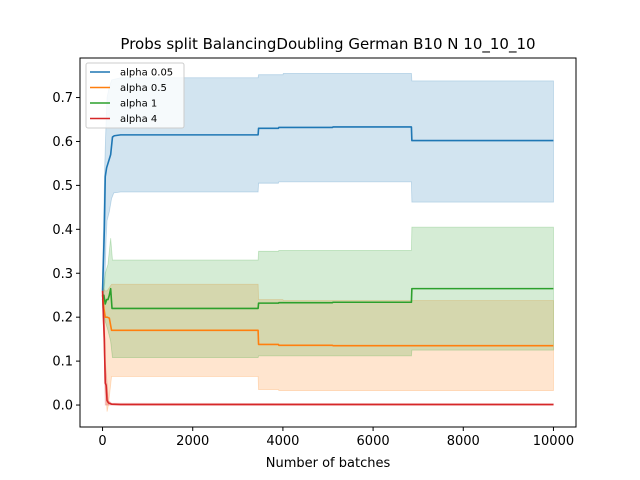  I want to click on y-tick-label: 0.7, so click(62, 98).